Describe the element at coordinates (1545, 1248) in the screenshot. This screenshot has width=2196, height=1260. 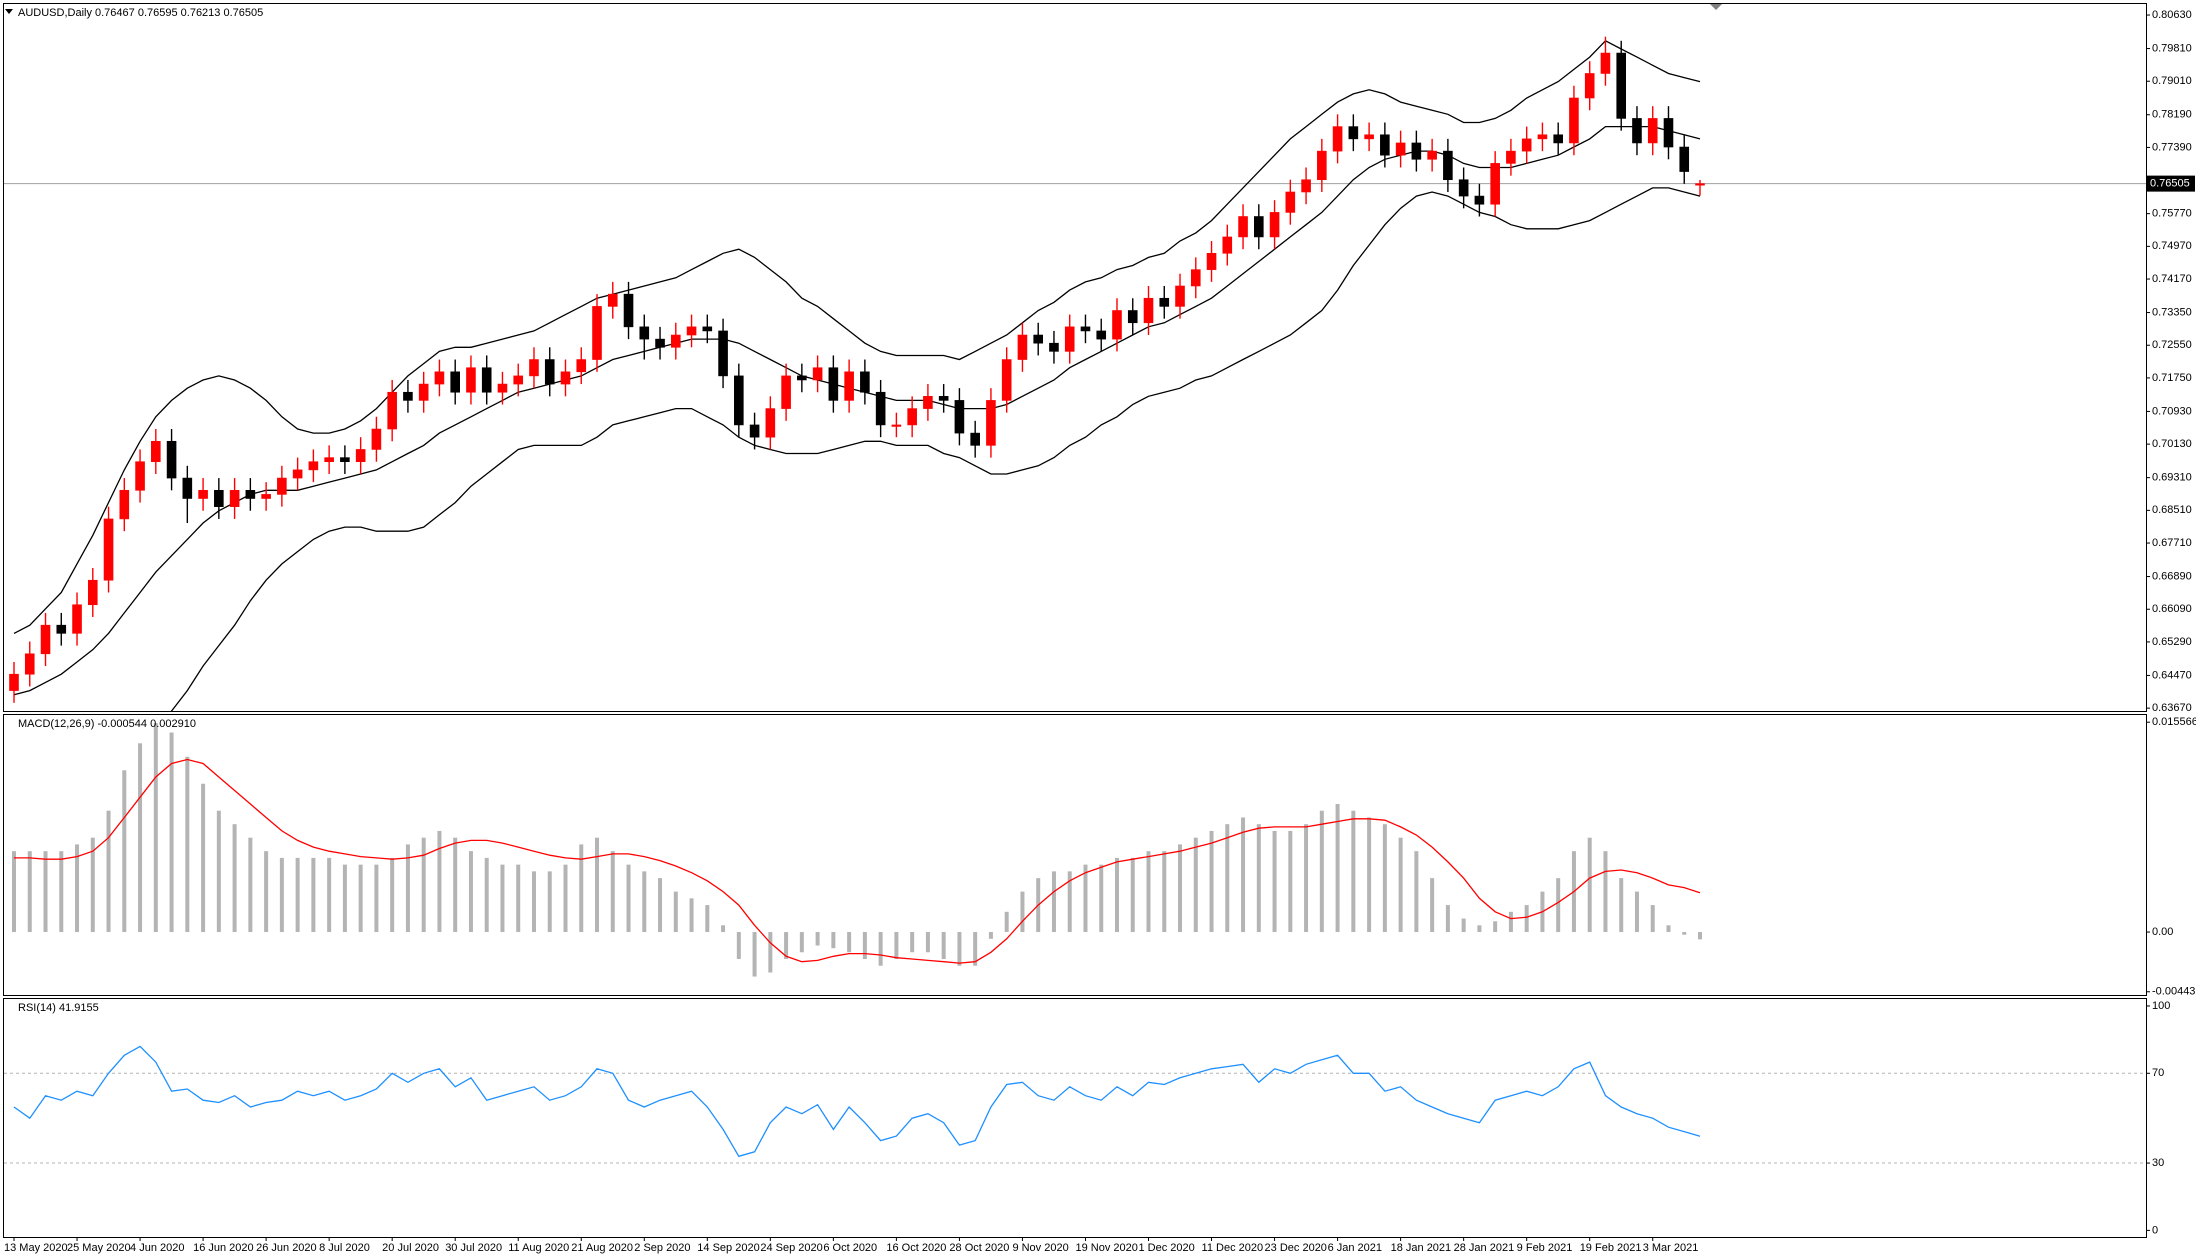
I see `x-tick-label: 9 Feb 2021` at that location.